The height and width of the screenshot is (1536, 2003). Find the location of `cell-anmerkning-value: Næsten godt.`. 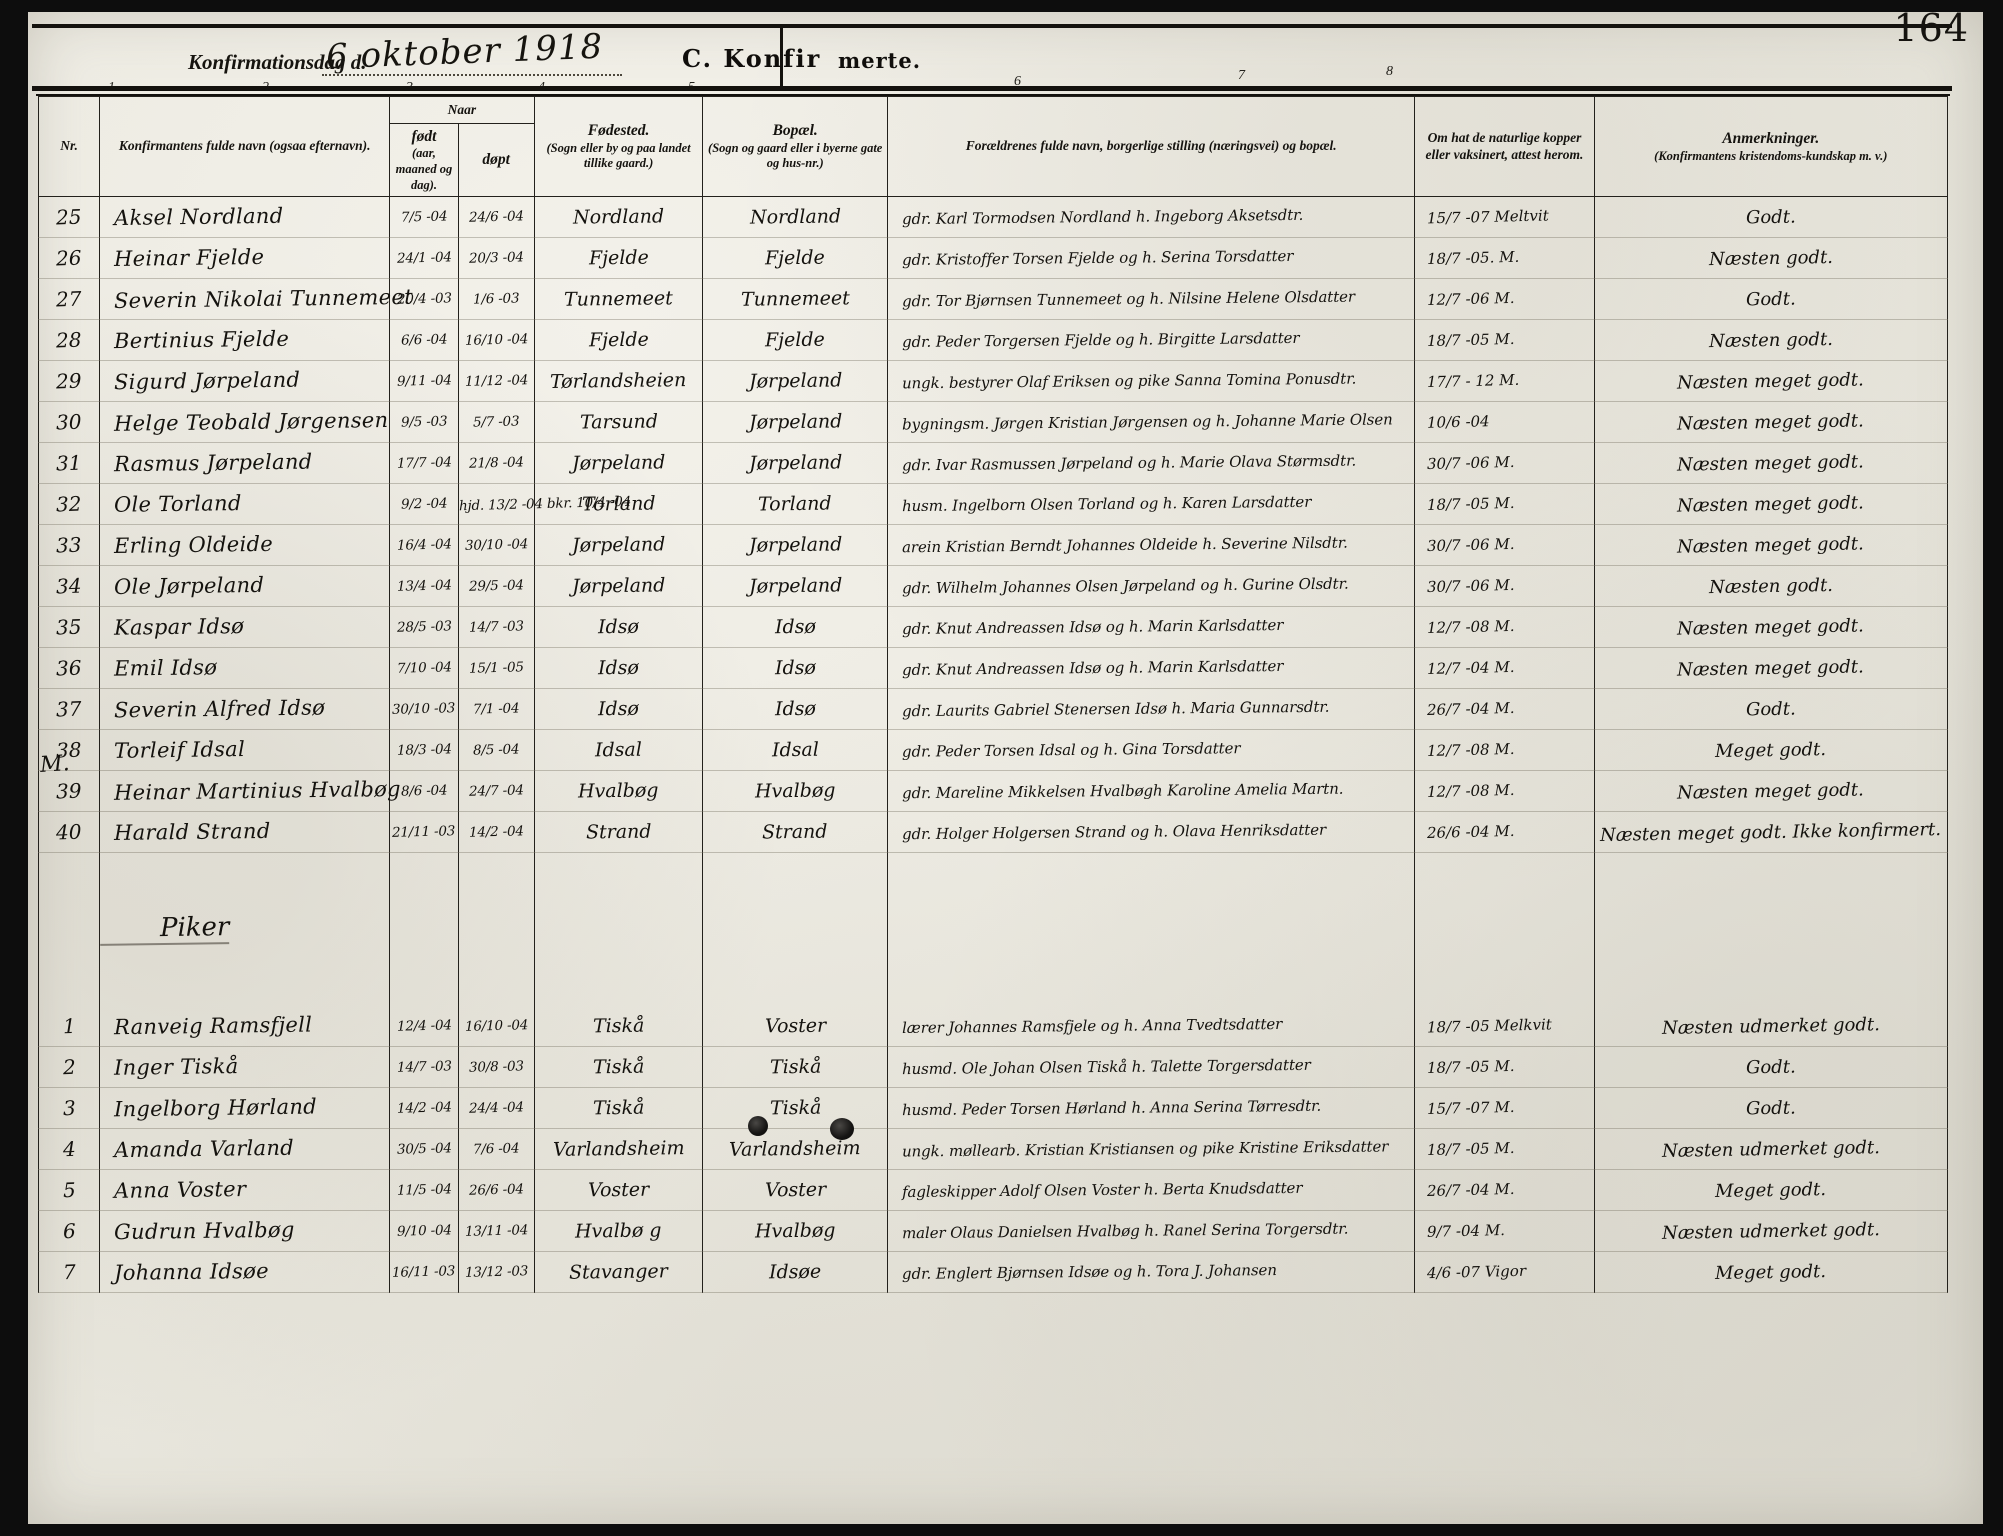

cell-anmerkning-value: Næsten godt. is located at coordinates (1770, 258).